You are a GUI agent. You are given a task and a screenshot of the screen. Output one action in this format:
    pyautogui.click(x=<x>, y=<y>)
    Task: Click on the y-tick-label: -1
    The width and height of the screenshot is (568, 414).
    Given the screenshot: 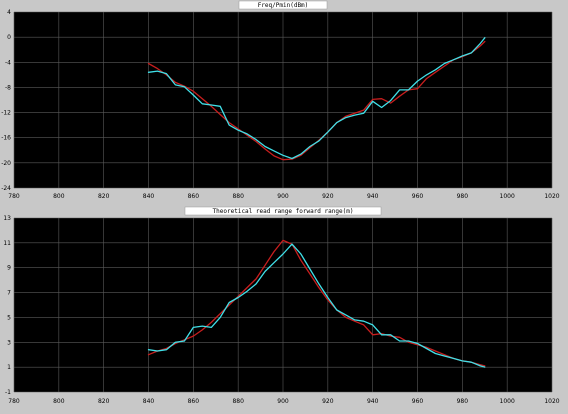 What is the action you would take?
    pyautogui.click(x=8, y=392)
    